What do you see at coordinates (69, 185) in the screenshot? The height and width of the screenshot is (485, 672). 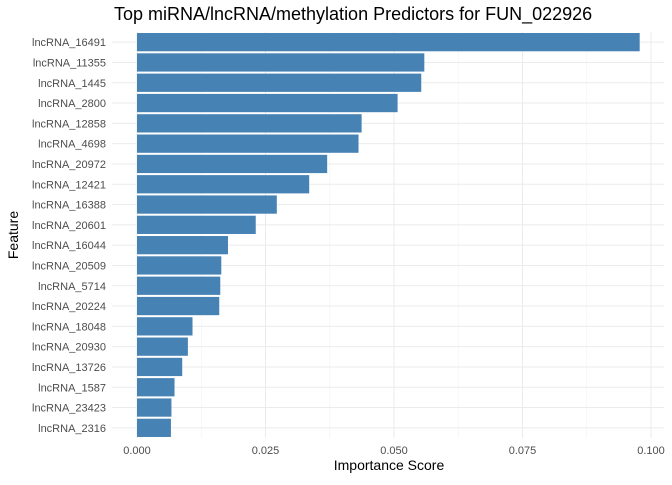 I see `y-tick-label: lncRNA_12421` at bounding box center [69, 185].